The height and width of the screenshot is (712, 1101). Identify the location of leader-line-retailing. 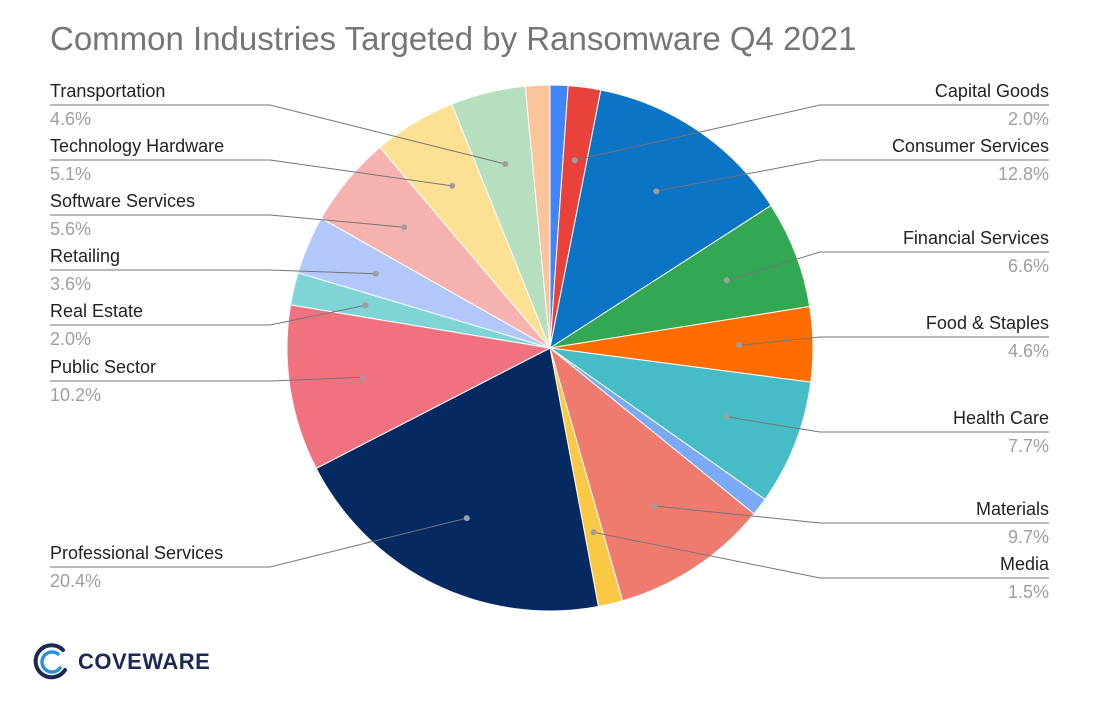
(213, 272).